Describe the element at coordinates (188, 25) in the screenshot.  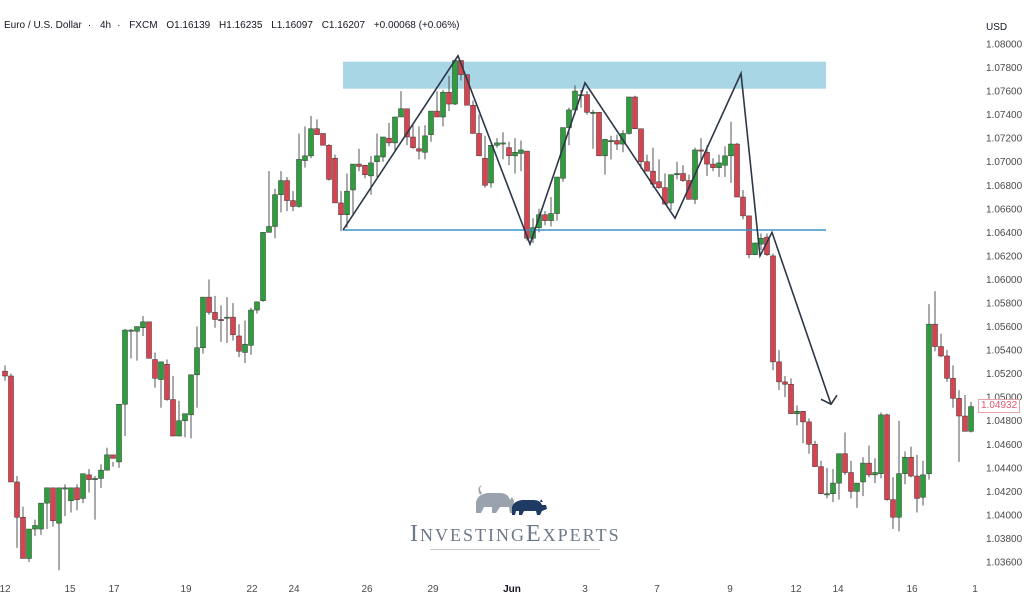
I see `ohlc-open: O1.16139` at that location.